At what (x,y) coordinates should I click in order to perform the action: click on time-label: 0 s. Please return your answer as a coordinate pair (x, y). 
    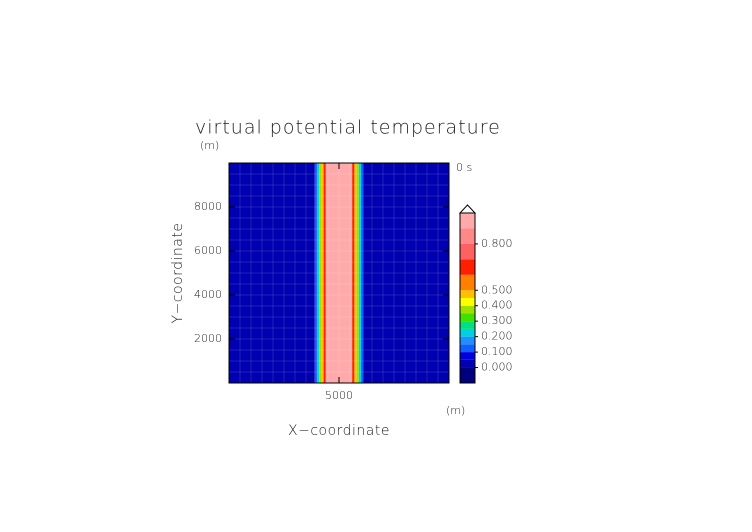
    Looking at the image, I should click on (464, 167).